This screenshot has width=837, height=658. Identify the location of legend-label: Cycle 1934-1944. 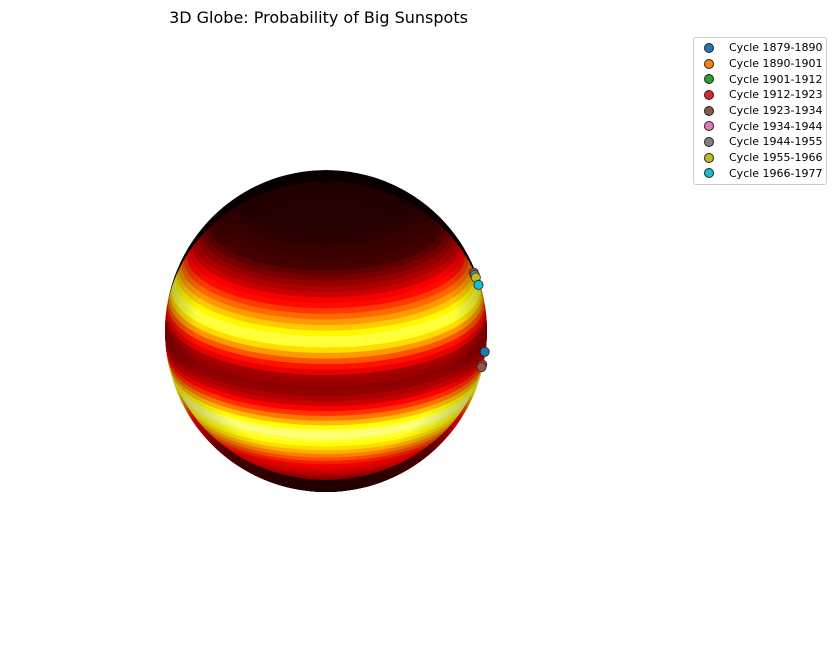
(776, 126).